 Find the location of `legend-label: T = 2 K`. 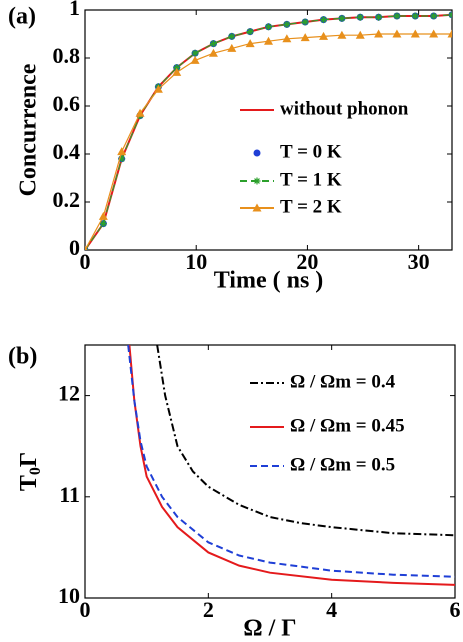

legend-label: T = 2 K is located at coordinates (311, 206).